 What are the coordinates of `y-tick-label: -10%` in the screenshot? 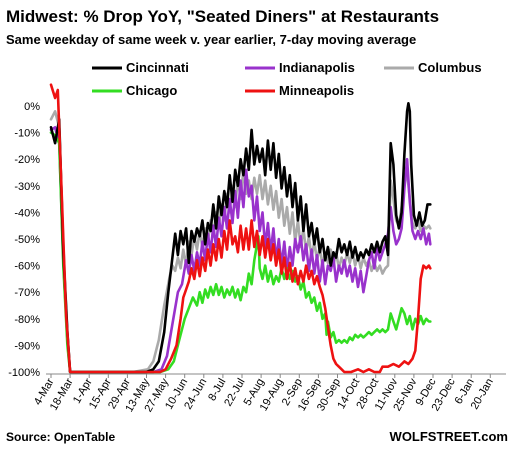 It's located at (27, 134).